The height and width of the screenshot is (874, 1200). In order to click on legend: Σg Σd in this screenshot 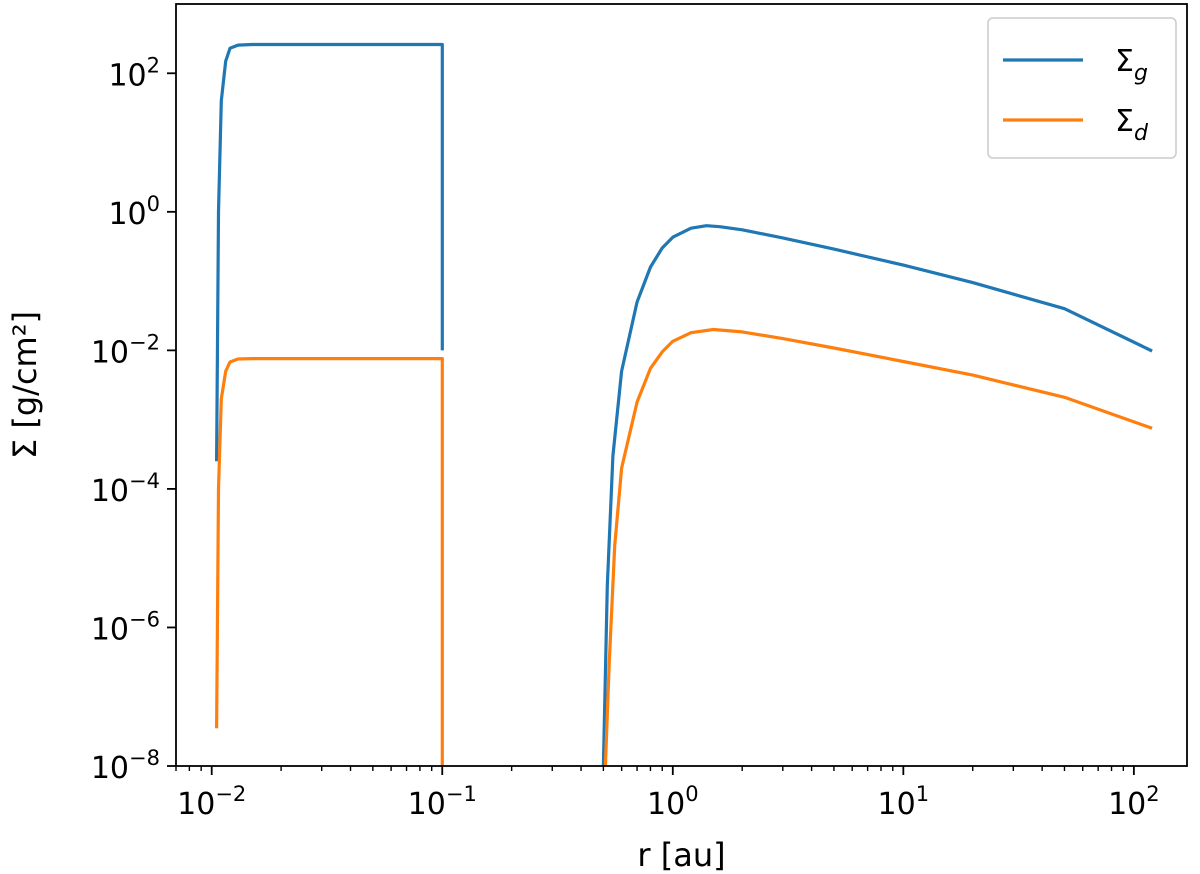, I will do `click(1082, 88)`.